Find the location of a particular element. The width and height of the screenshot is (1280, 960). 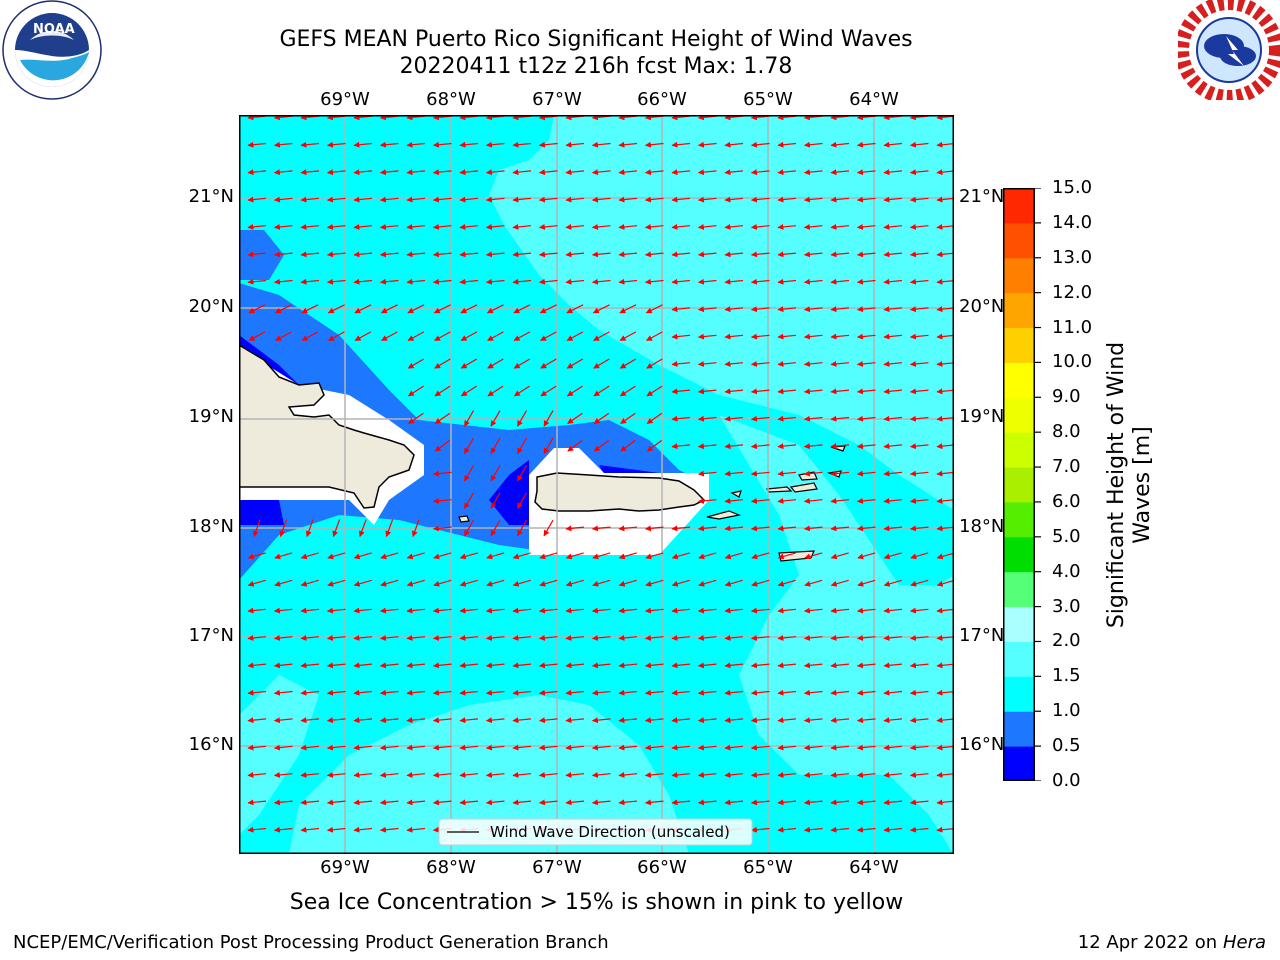

lat-label-right-21n: 21°N is located at coordinates (982, 196).